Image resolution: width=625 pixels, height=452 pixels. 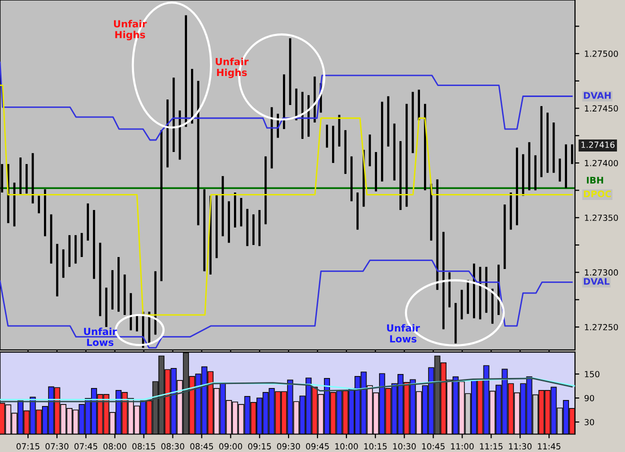 I want to click on x-tick-label: 10:15, so click(x=375, y=446).